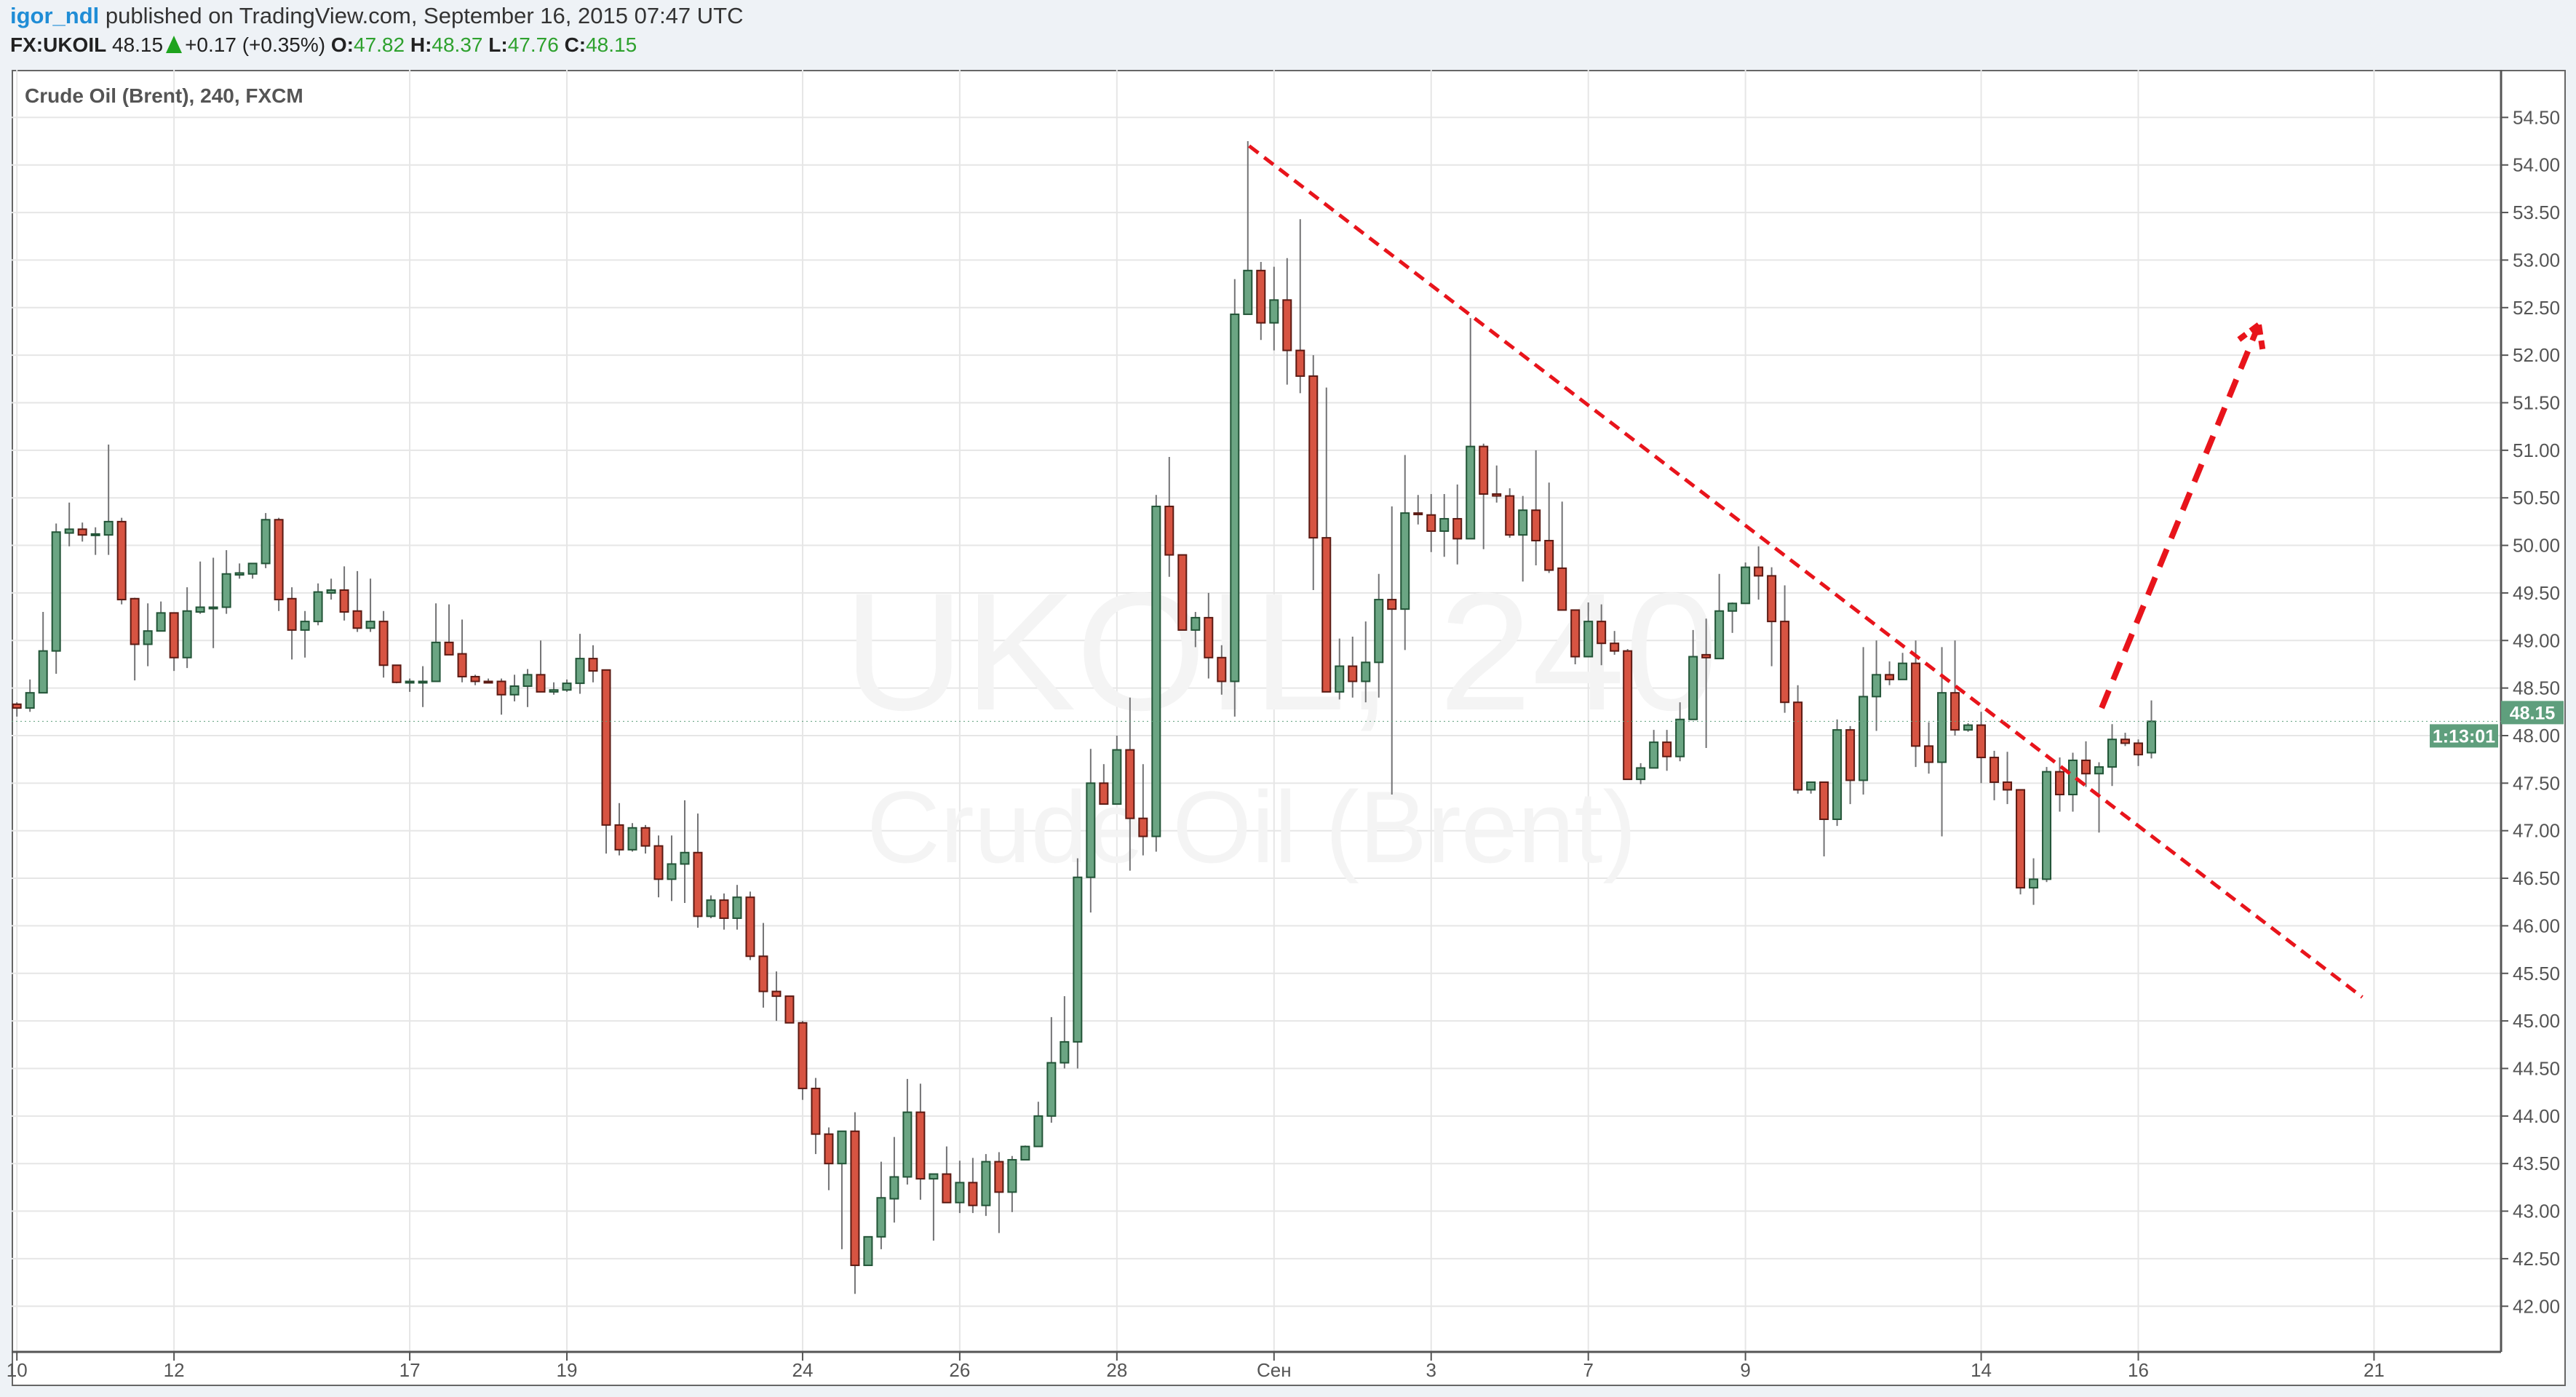 The width and height of the screenshot is (2576, 1397). What do you see at coordinates (2180, 516) in the screenshot?
I see `arrow-line` at bounding box center [2180, 516].